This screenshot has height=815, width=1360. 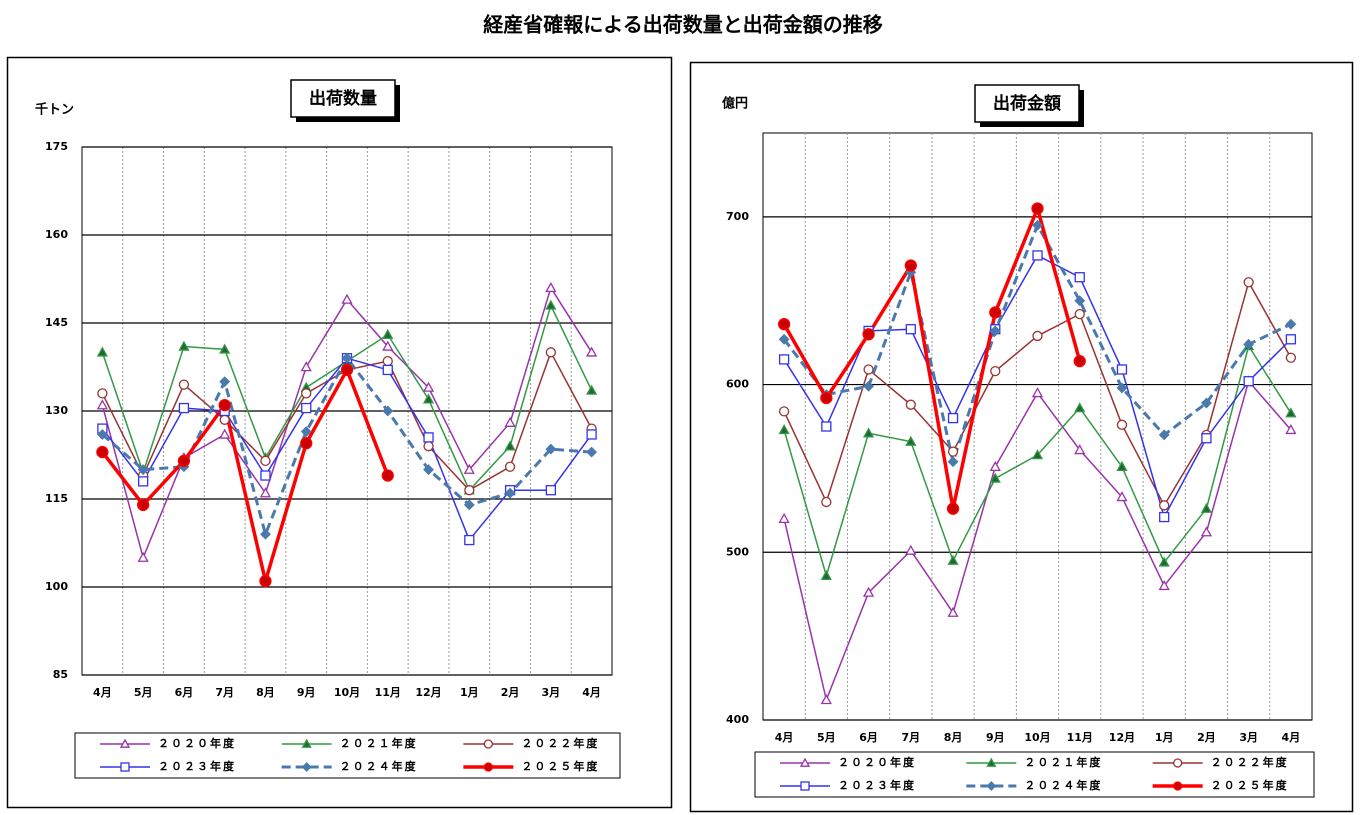 What do you see at coordinates (910, 737) in the screenshot?
I see `x-tick-label: 7月` at bounding box center [910, 737].